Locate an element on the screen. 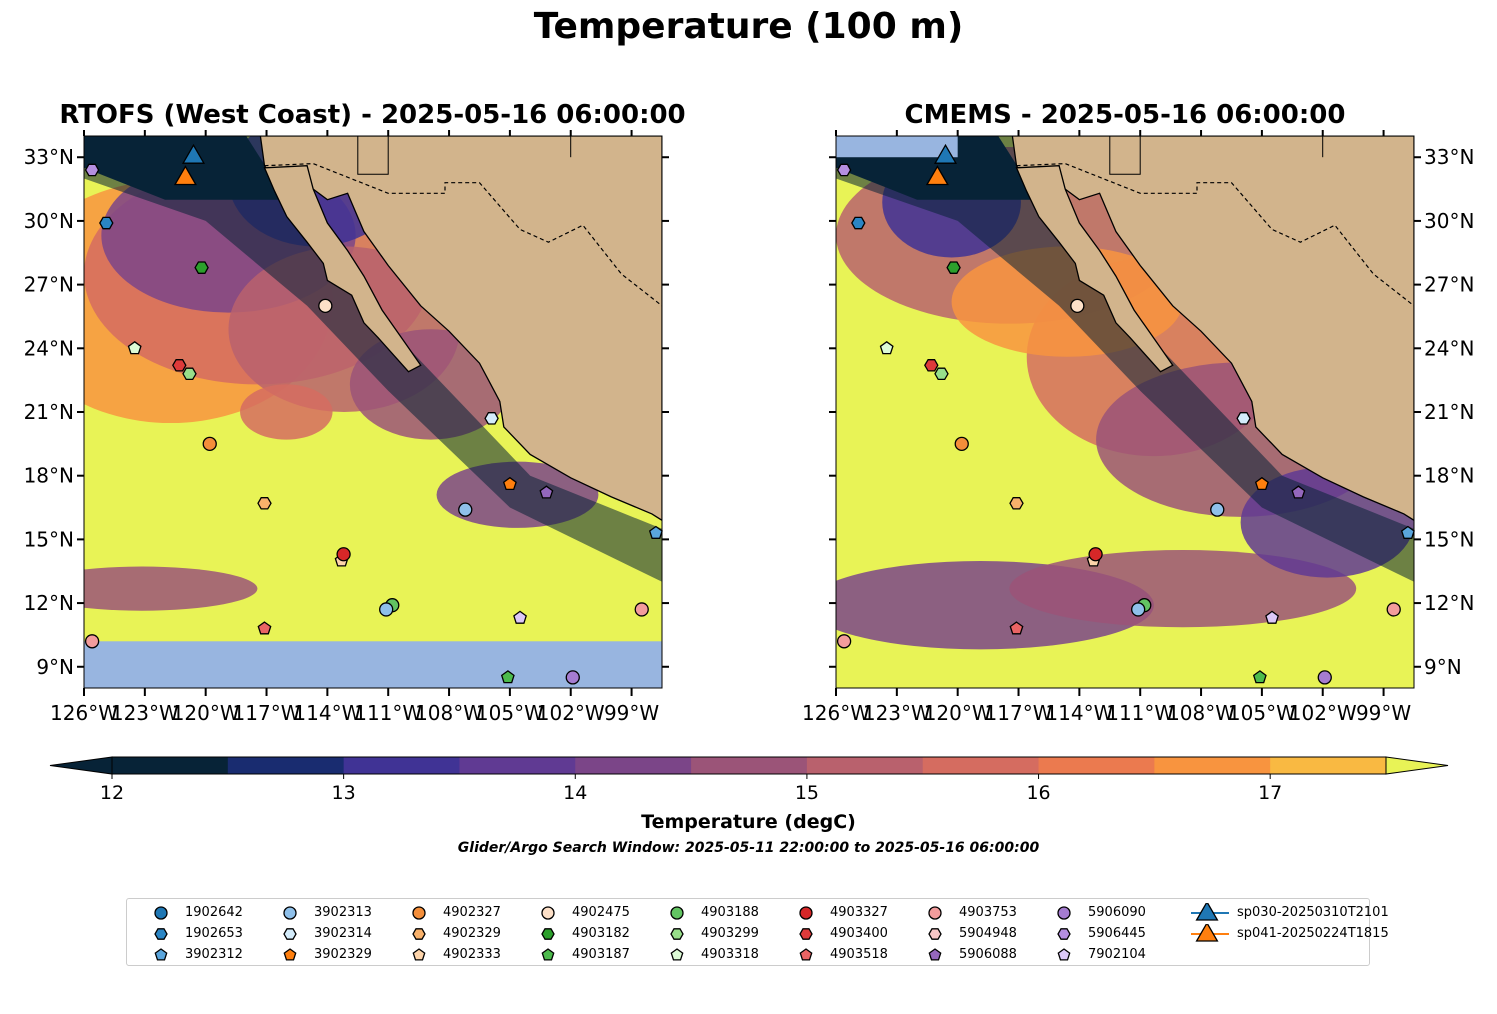  legend-label: 4902475 is located at coordinates (601, 912).